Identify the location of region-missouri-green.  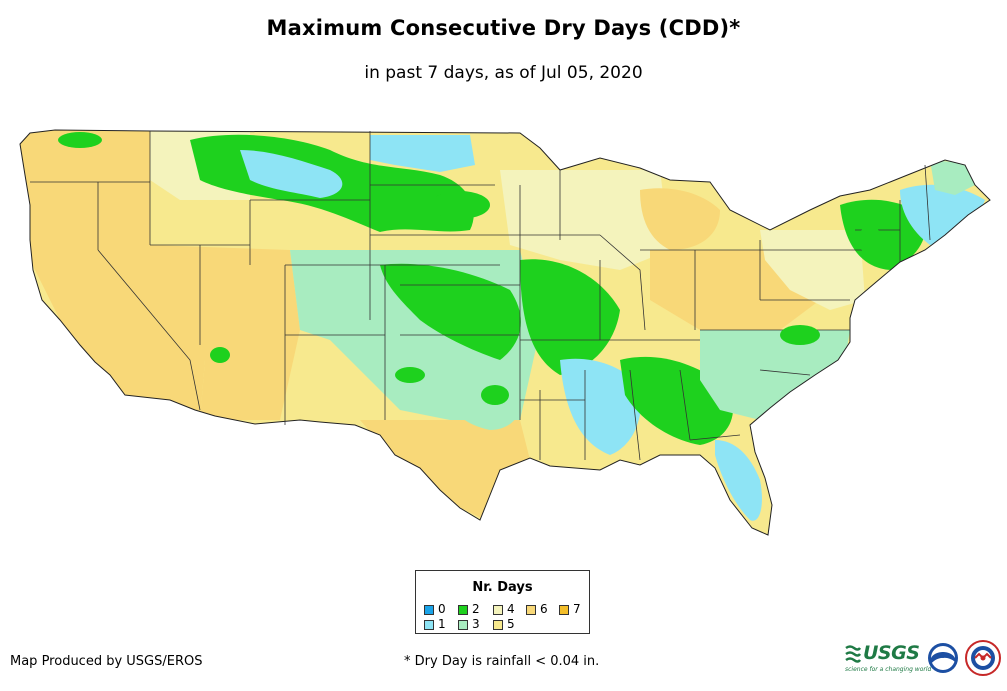
(570, 317).